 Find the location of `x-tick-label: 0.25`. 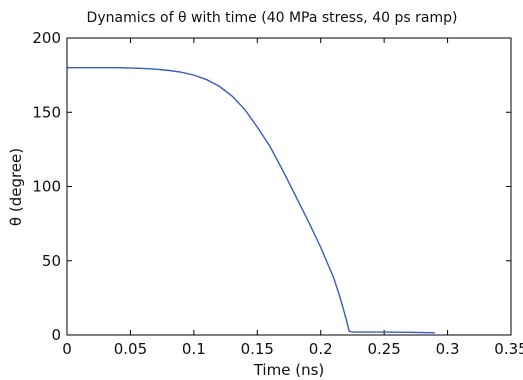

x-tick-label: 0.25 is located at coordinates (383, 349).